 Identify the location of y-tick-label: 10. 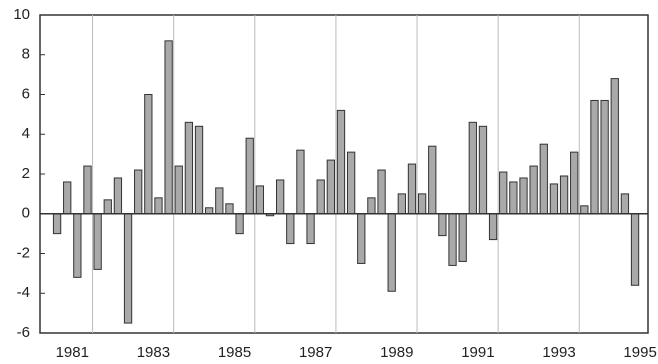
(21, 14).